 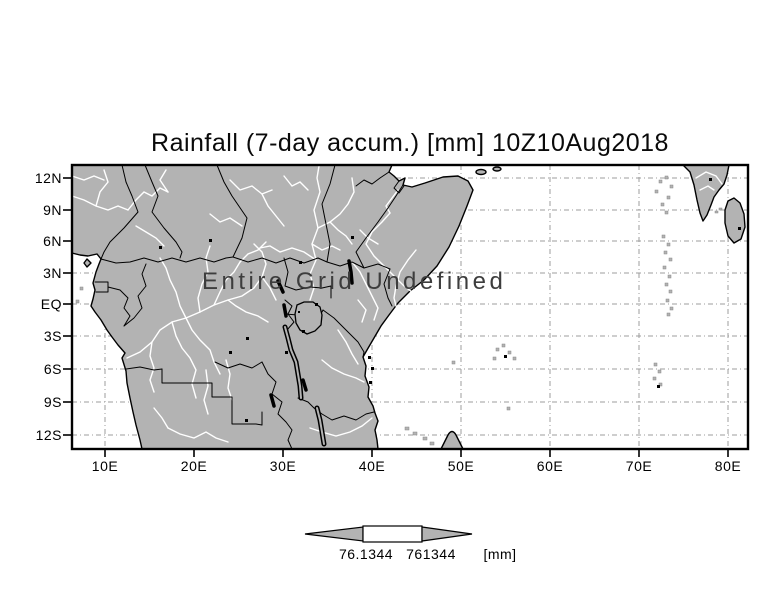 I want to click on colorbar, so click(x=388, y=534).